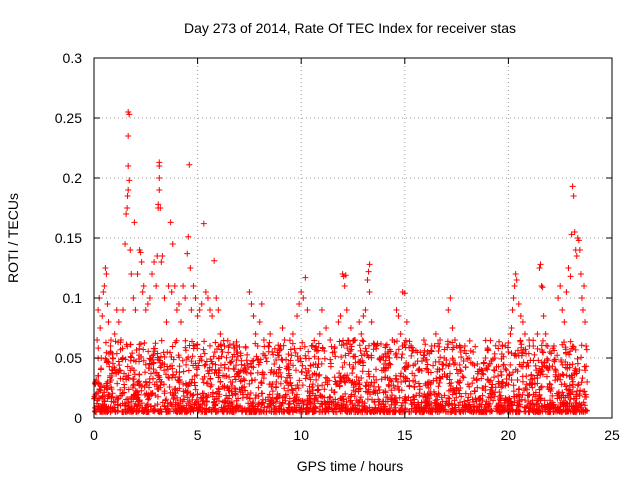  I want to click on y-tick-labels: 0 0.05 0.1 0.15 0.2 0.25 0.3, so click(68, 238).